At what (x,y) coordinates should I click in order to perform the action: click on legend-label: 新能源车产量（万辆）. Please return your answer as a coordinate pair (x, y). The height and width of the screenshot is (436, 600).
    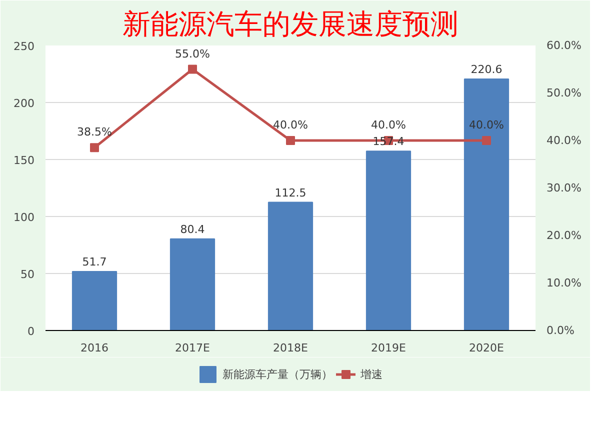
    Looking at the image, I should click on (277, 374).